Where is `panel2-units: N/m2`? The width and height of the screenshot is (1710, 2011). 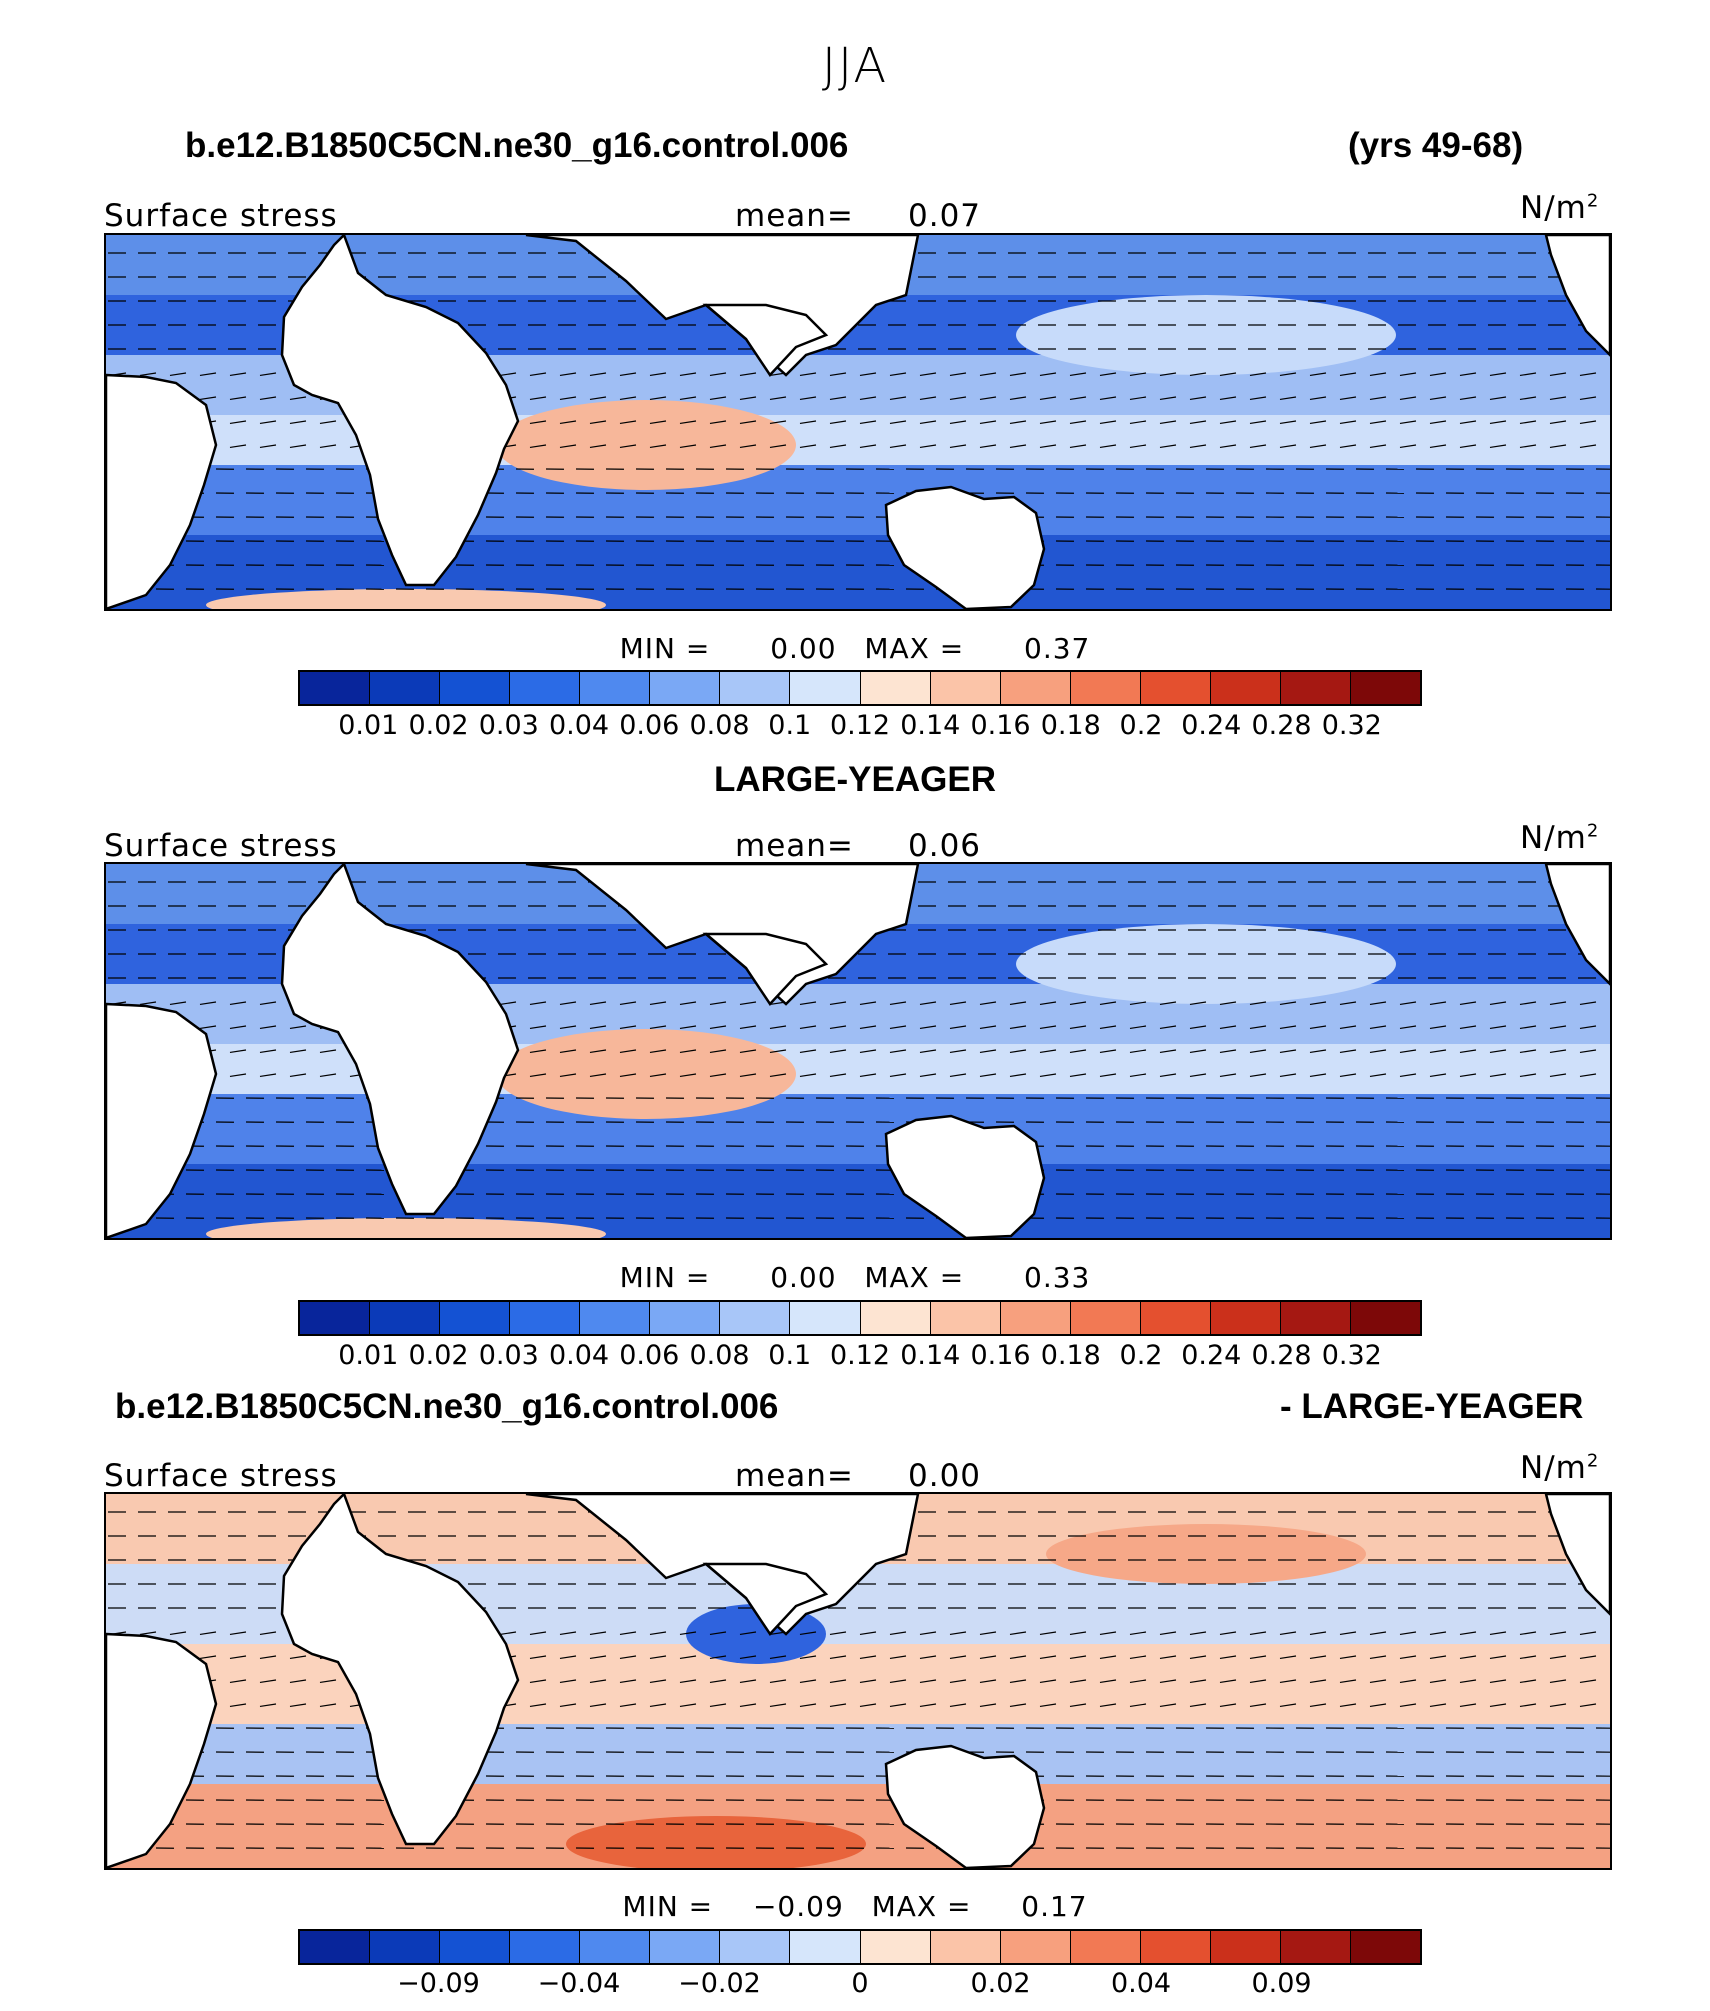 panel2-units: N/m2 is located at coordinates (1559, 838).